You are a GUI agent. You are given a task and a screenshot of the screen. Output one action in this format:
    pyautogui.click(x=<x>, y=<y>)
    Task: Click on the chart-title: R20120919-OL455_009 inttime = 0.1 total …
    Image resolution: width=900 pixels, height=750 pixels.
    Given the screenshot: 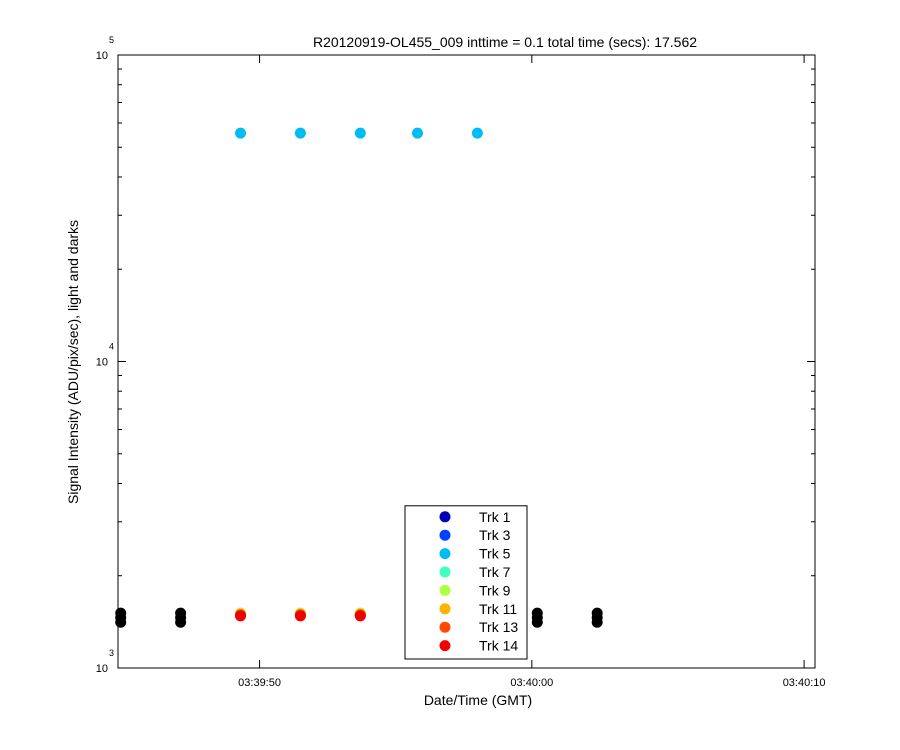 What is the action you would take?
    pyautogui.click(x=505, y=42)
    